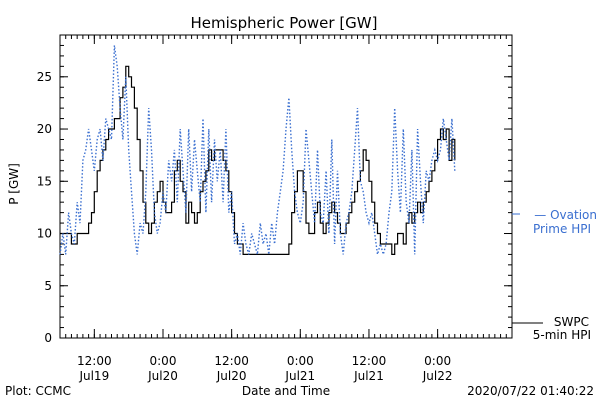 The height and width of the screenshot is (400, 600). What do you see at coordinates (554, 275) in the screenshot?
I see `legend: — Ovation Prime HPI SWPC 5-min HPI` at bounding box center [554, 275].